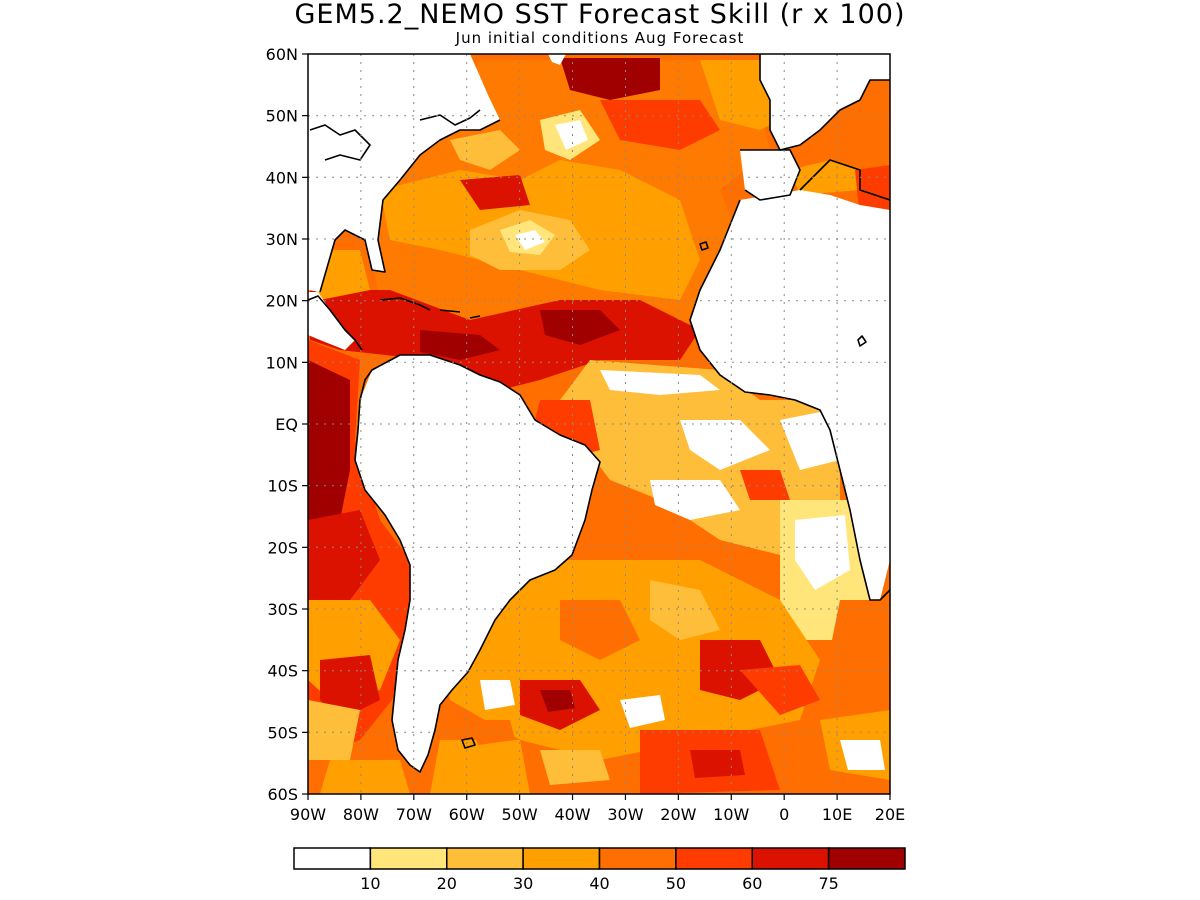  Describe the element at coordinates (837, 814) in the screenshot. I see `lon-label: 10E` at that location.